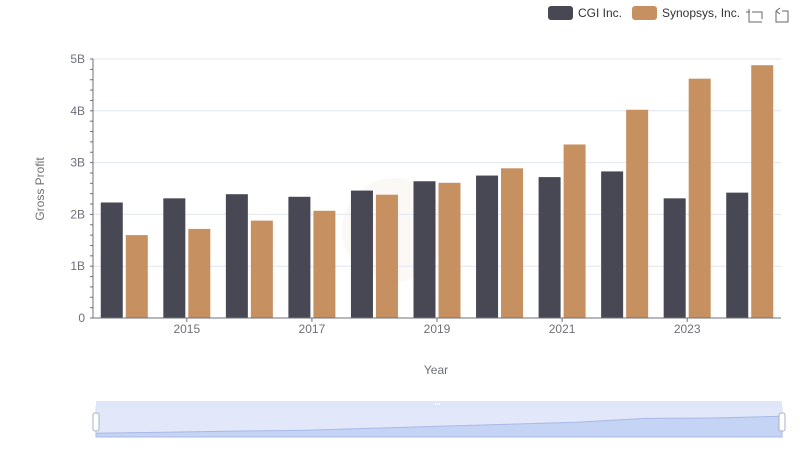  I want to click on datazoom-slider, so click(439, 419).